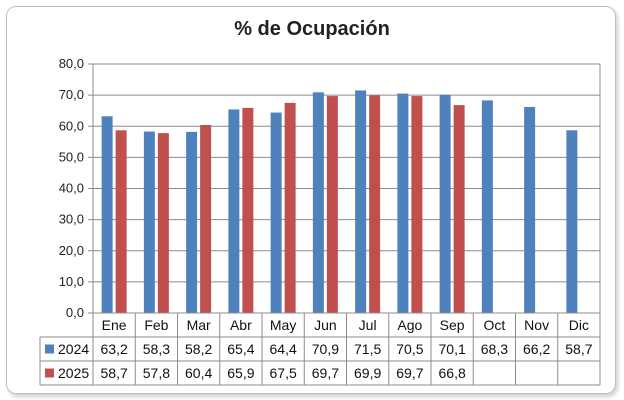  Describe the element at coordinates (452, 349) in the screenshot. I see `data-label-2024-Sep: 70,1` at that location.